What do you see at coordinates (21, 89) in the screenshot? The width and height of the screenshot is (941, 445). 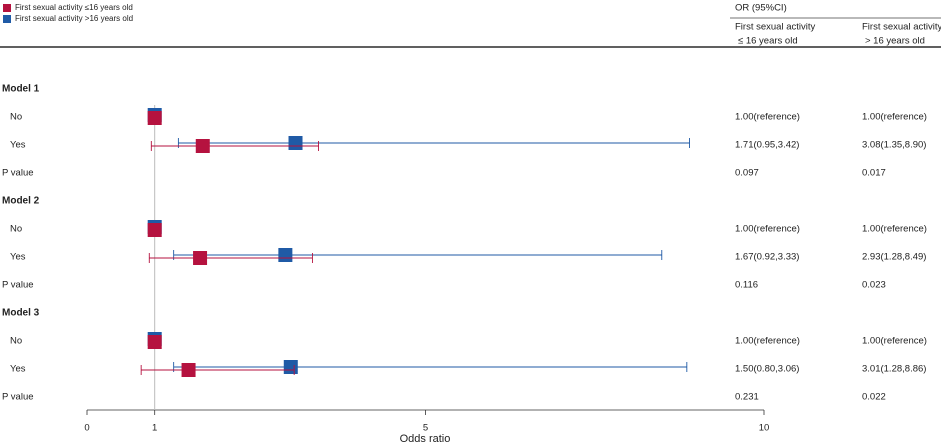 I see `model-label: Model 1` at bounding box center [21, 89].